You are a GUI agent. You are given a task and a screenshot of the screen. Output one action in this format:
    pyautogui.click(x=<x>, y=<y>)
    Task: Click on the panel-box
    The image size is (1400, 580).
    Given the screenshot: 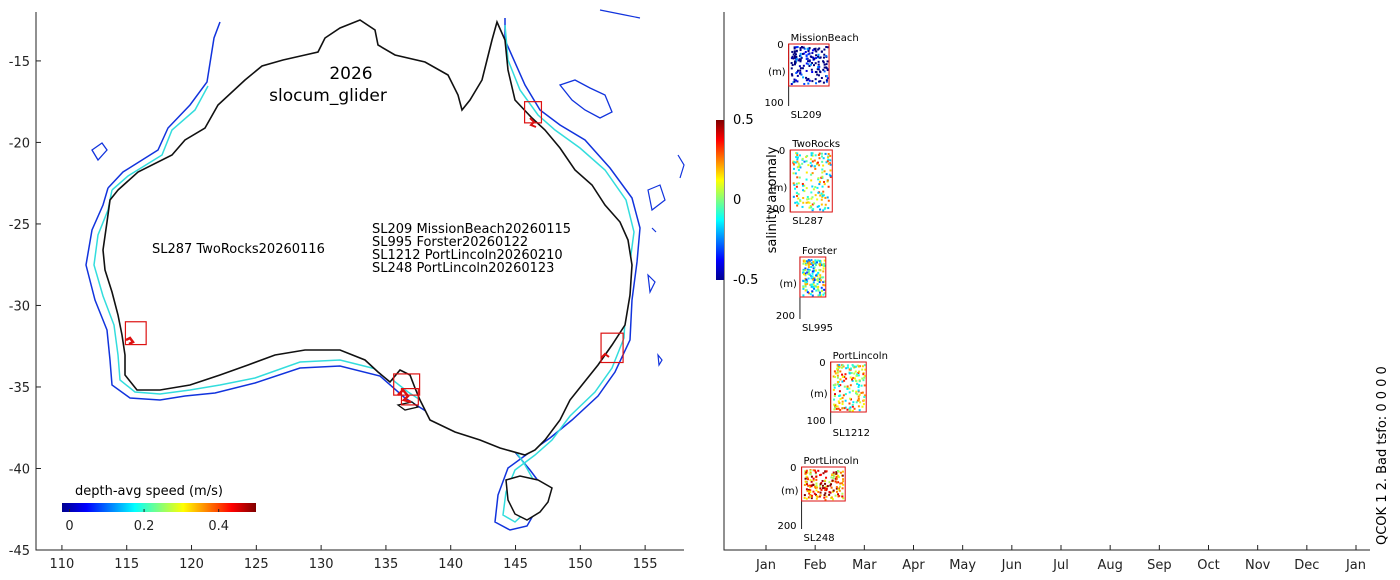 What is the action you would take?
    pyautogui.click(x=813, y=277)
    